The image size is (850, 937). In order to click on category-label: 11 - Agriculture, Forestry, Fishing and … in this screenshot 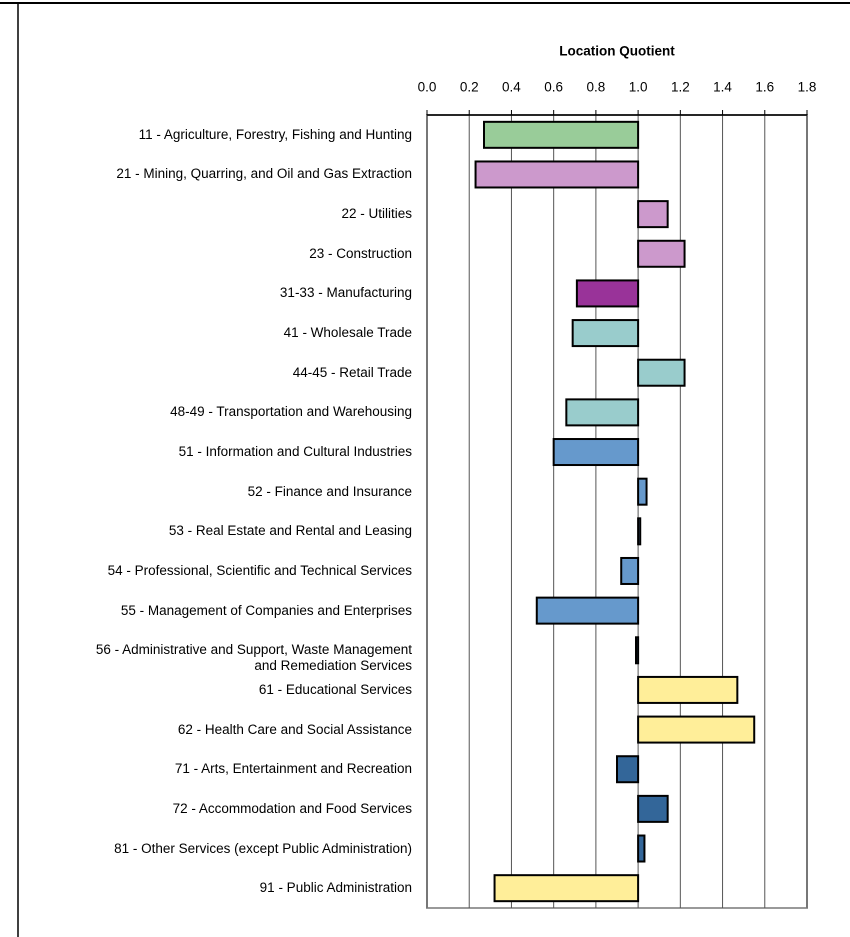, I will do `click(275, 134)`.